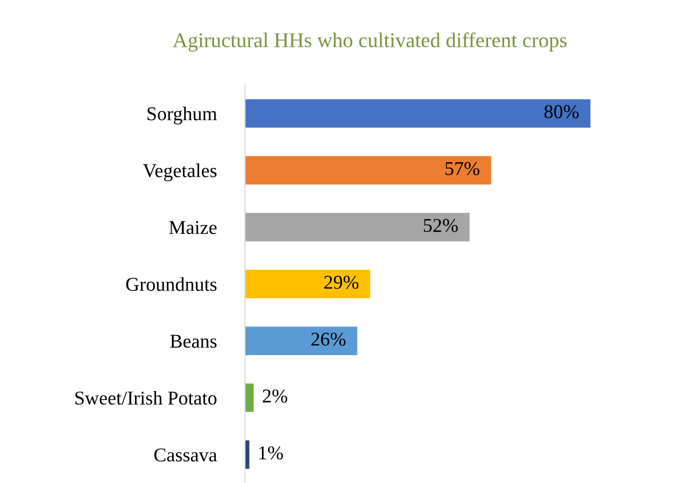 This screenshot has width=673, height=483. What do you see at coordinates (179, 173) in the screenshot?
I see `y-tick-label: Vegetales` at bounding box center [179, 173].